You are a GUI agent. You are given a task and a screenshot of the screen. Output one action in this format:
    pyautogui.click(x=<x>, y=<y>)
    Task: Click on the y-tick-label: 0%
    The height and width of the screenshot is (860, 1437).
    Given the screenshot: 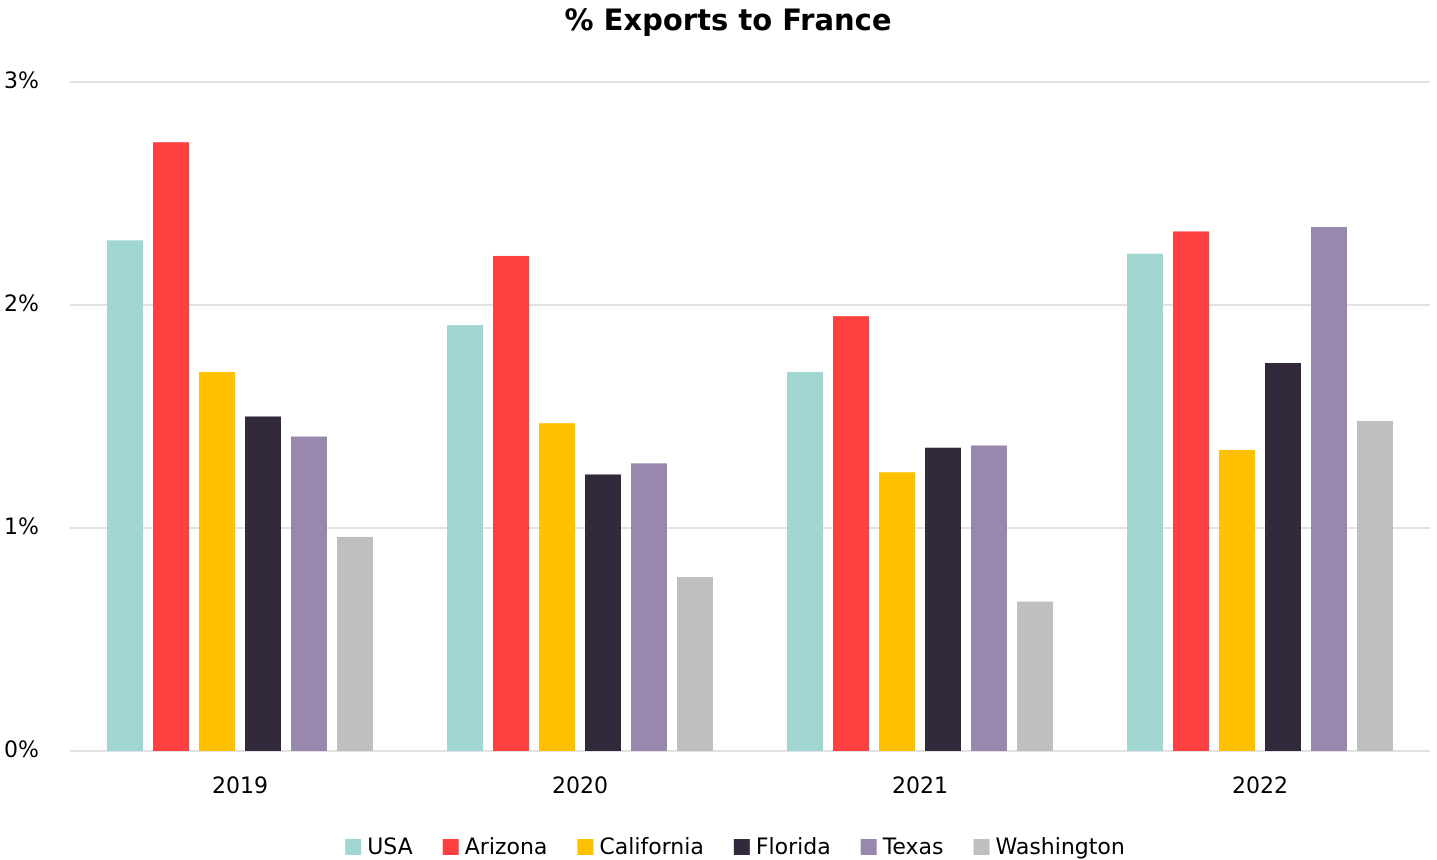 What is the action you would take?
    pyautogui.click(x=21, y=750)
    